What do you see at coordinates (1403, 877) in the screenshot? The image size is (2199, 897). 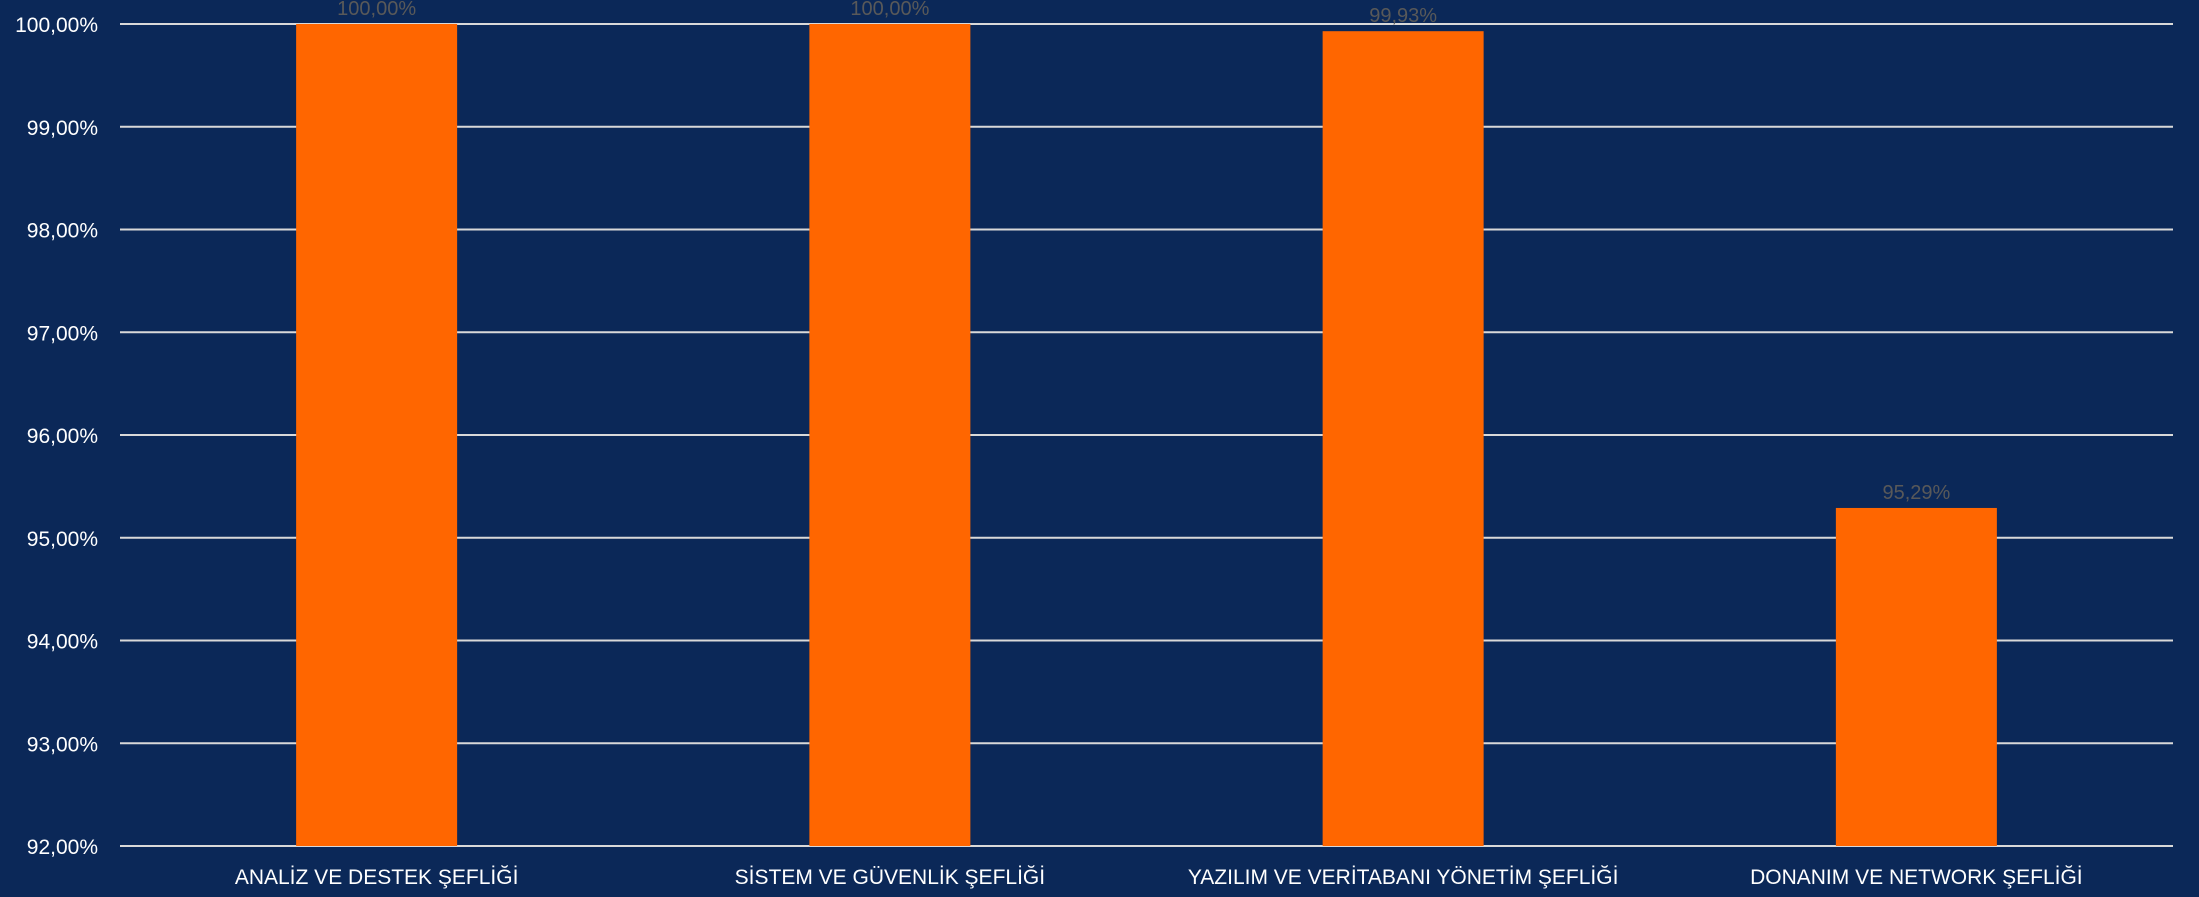 I see `x-category-label: YAZILIM VE VERİTABANI YÖNETİM ŞEFLİĞİ` at bounding box center [1403, 877].